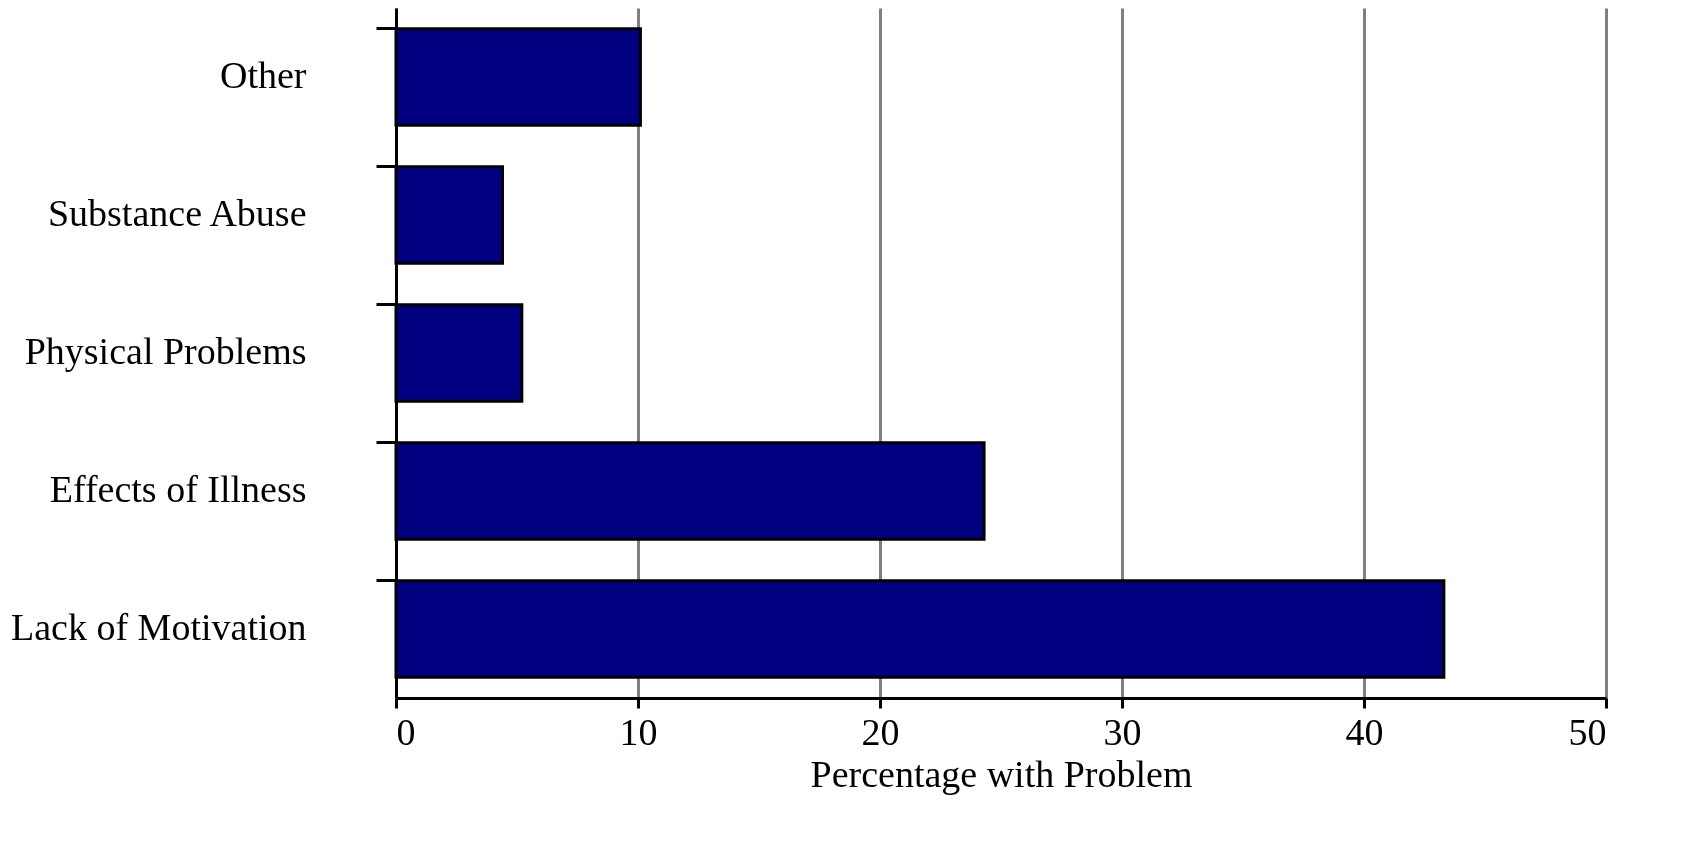 This screenshot has width=1700, height=846. Describe the element at coordinates (1122, 731) in the screenshot. I see `x-tick-label: 30` at that location.